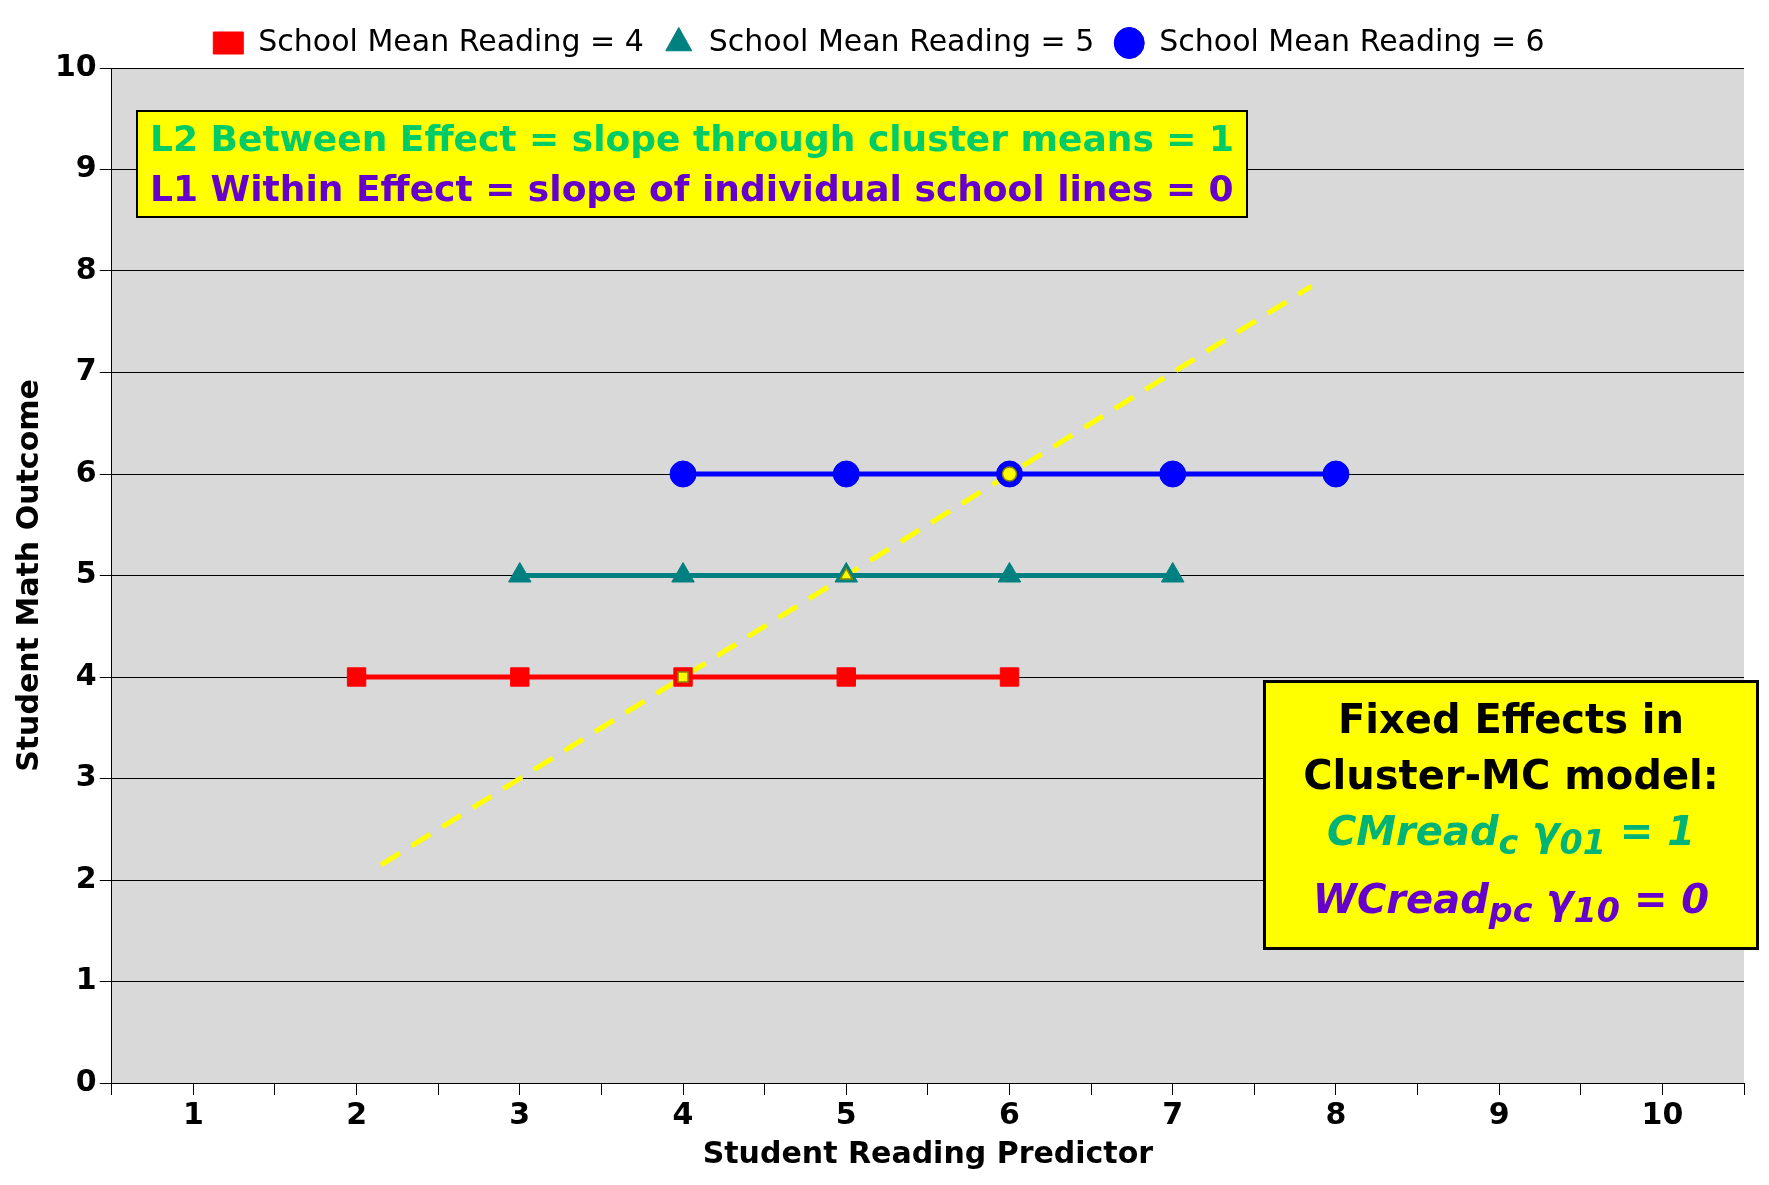  I want to click on x-tick-label: 9, so click(1499, 1113).